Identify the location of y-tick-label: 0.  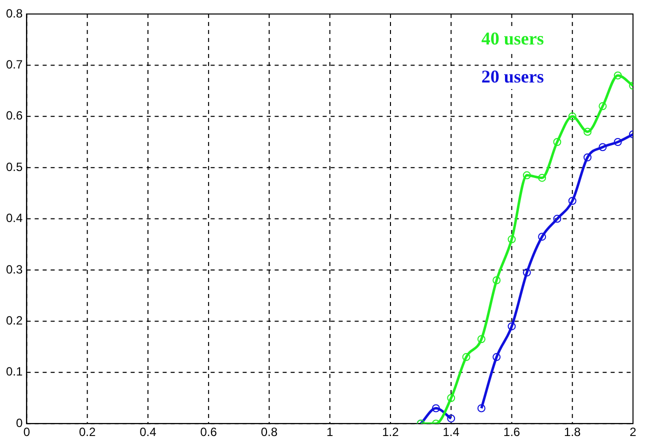
(19, 423).